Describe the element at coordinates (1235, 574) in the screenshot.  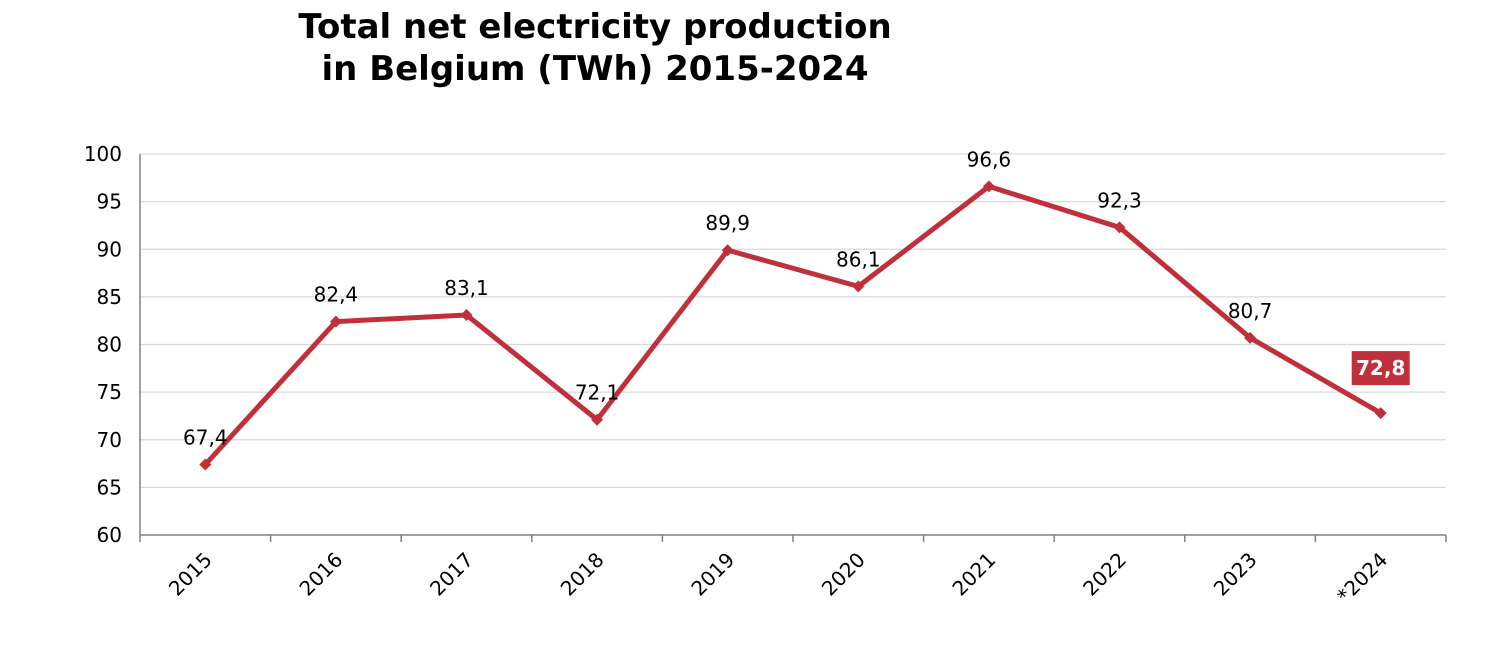
I see `x-tick-label-2023: 2023` at that location.